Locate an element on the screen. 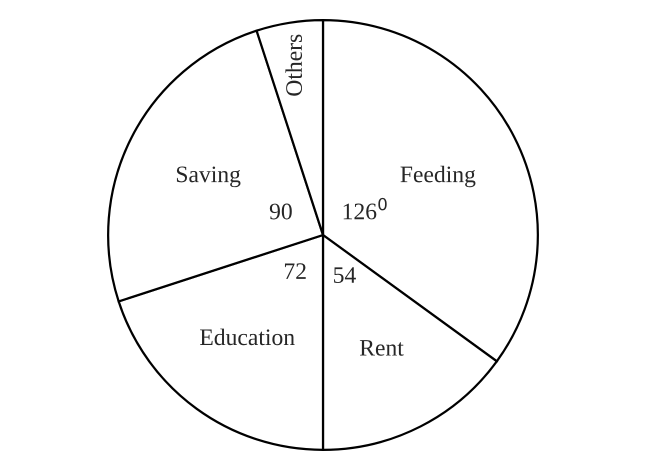 This screenshot has width=646, height=470. data-label: 54 is located at coordinates (345, 275).